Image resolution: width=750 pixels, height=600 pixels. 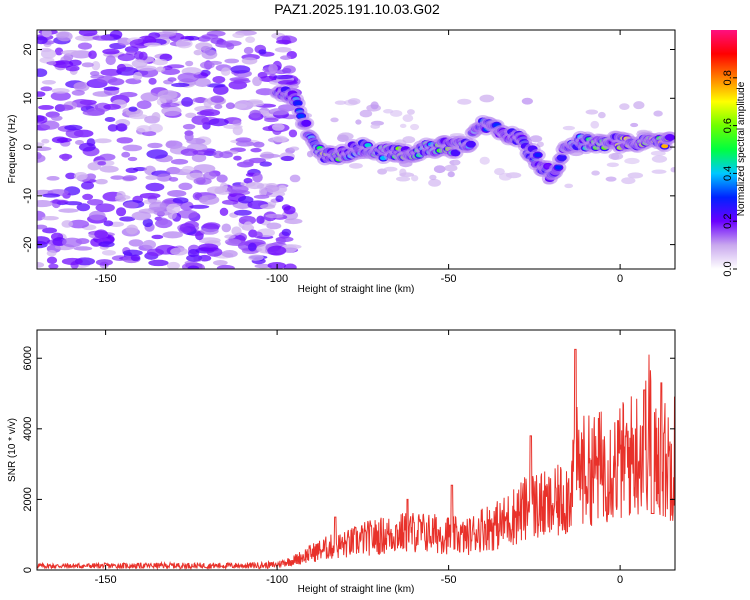 I want to click on y-tick-label: 0, so click(x=28, y=147).